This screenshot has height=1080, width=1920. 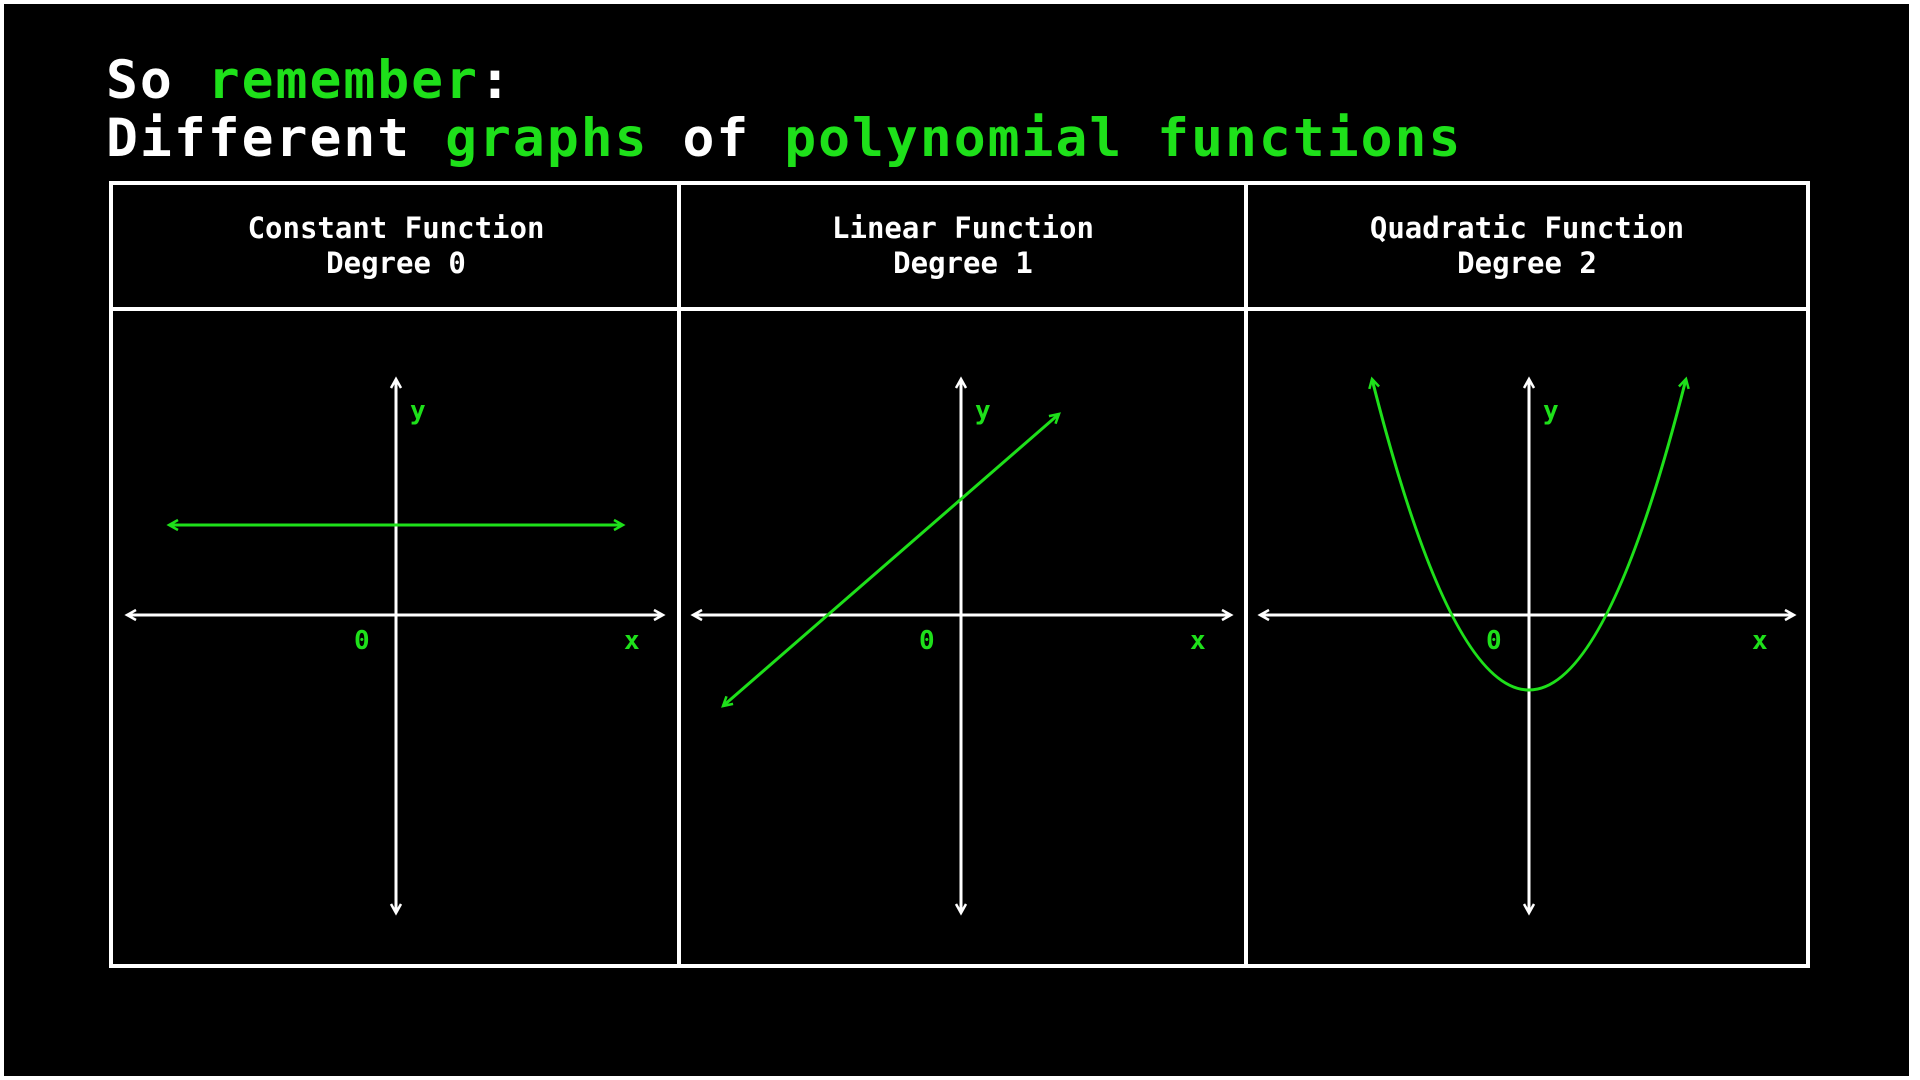 What do you see at coordinates (395, 646) in the screenshot?
I see `constant-graph: y x 0` at bounding box center [395, 646].